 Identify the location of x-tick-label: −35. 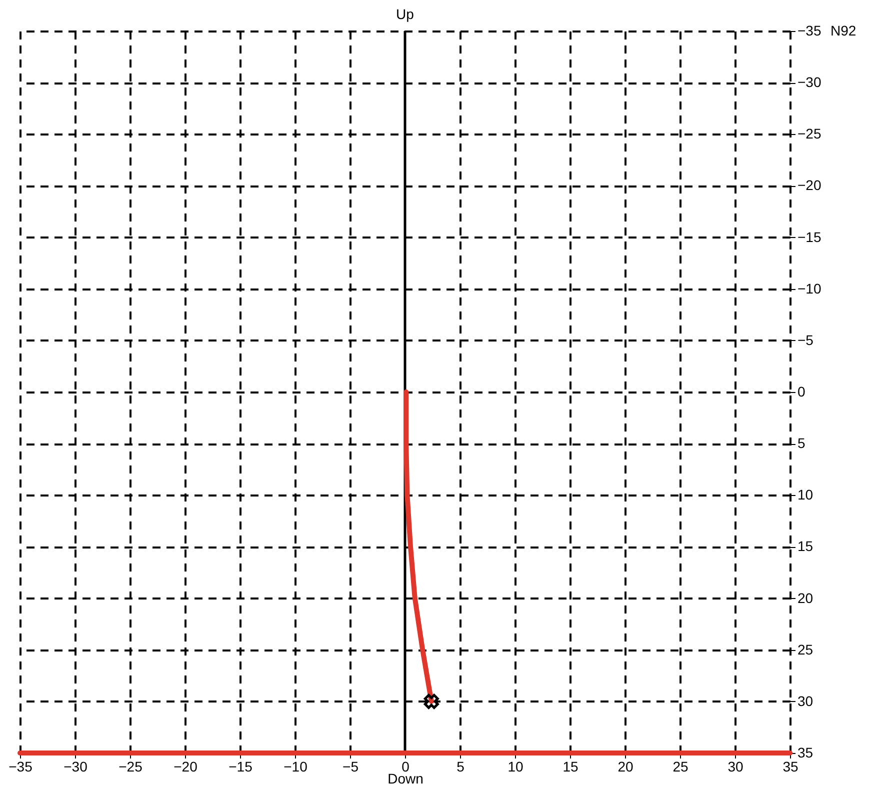
(20, 766).